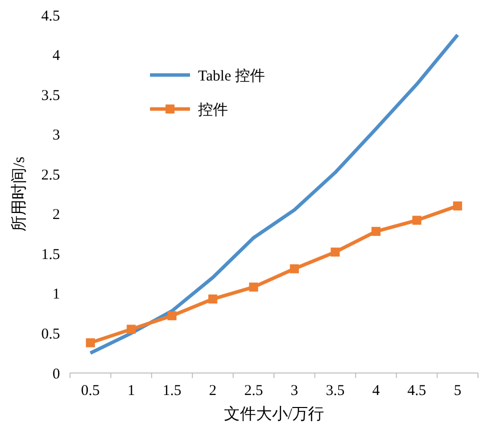 The image size is (493, 431). I want to click on legend-label: 控件, so click(213, 109).